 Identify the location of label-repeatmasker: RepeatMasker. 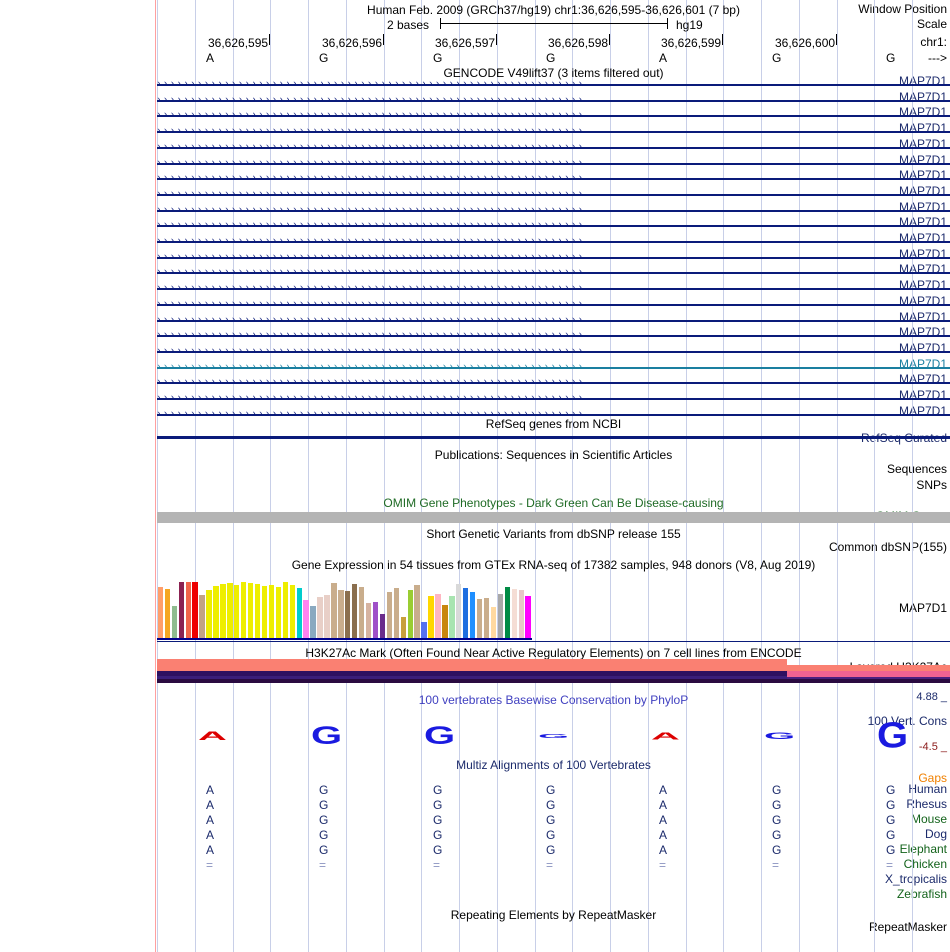
(907, 927).